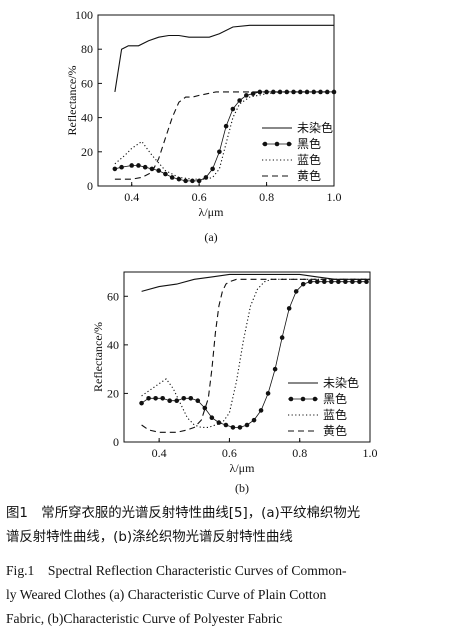 The height and width of the screenshot is (636, 449). I want to click on y-tick-label-b: 0, so click(116, 442).